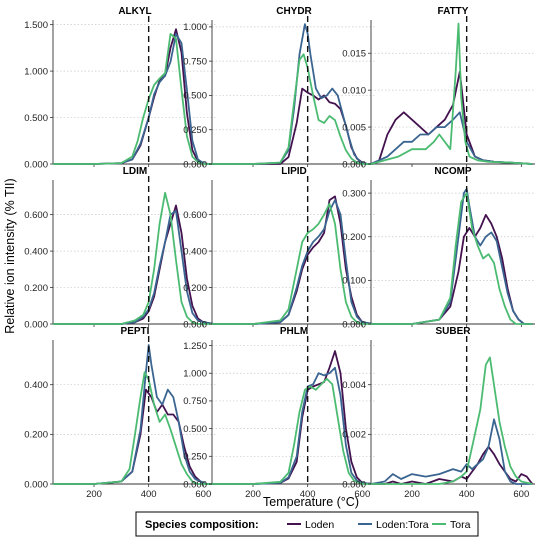 This screenshot has width=550, height=544. Describe the element at coordinates (134, 11) in the screenshot. I see `panel-title: ALKYL` at that location.